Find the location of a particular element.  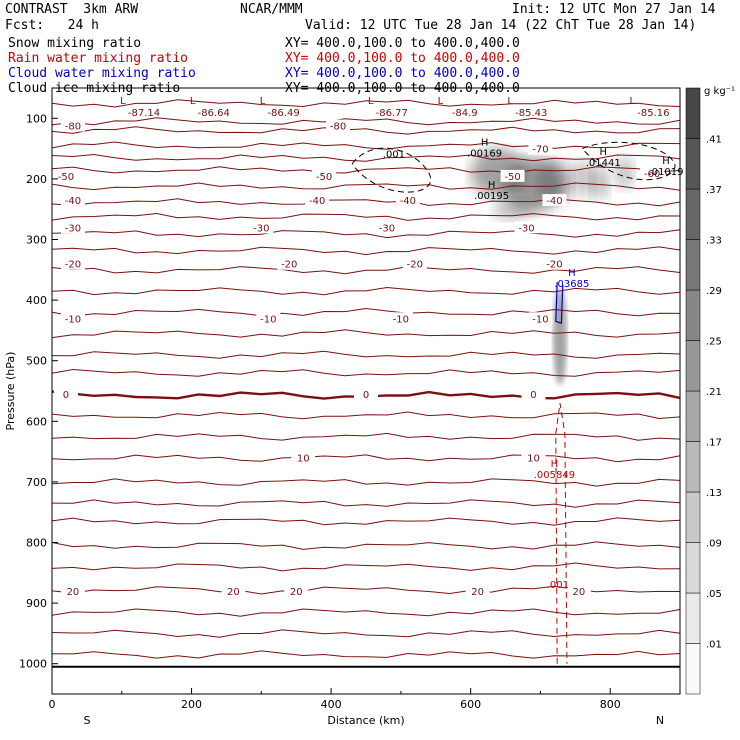

y-tick-label: 100 is located at coordinates (36, 118).